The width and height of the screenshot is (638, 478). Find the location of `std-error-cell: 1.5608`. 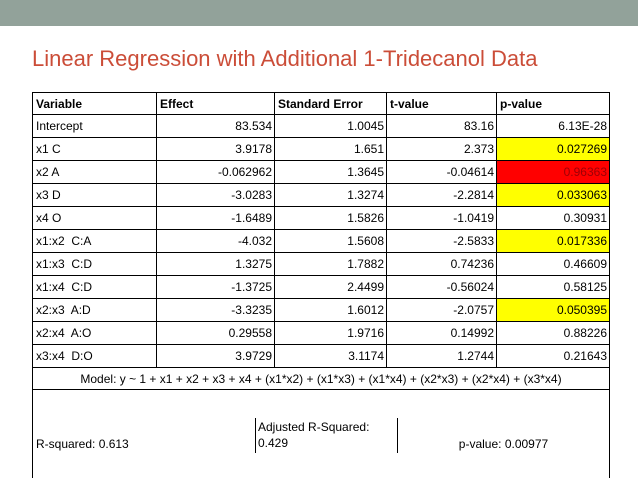

std-error-cell: 1.5608 is located at coordinates (330, 241).